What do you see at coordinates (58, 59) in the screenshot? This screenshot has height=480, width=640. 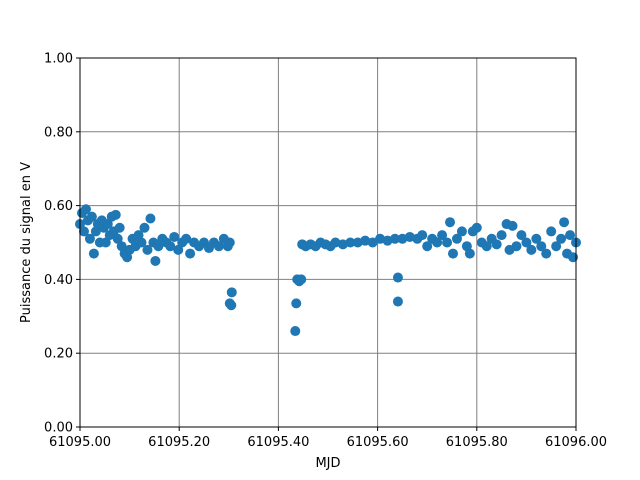 I see `y-tick-label: 1.00` at bounding box center [58, 59].